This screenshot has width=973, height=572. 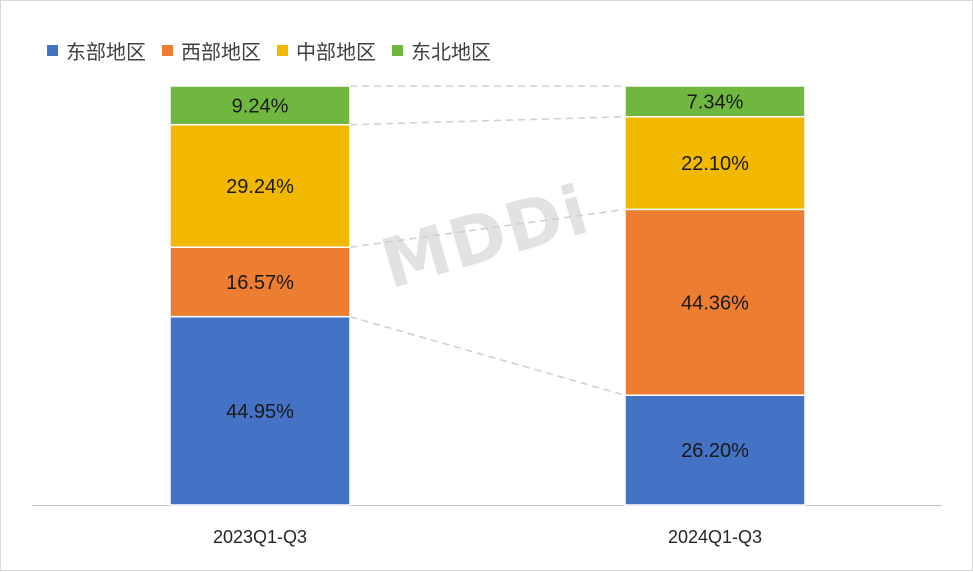 I want to click on legend-swatch-east, so click(x=52, y=50).